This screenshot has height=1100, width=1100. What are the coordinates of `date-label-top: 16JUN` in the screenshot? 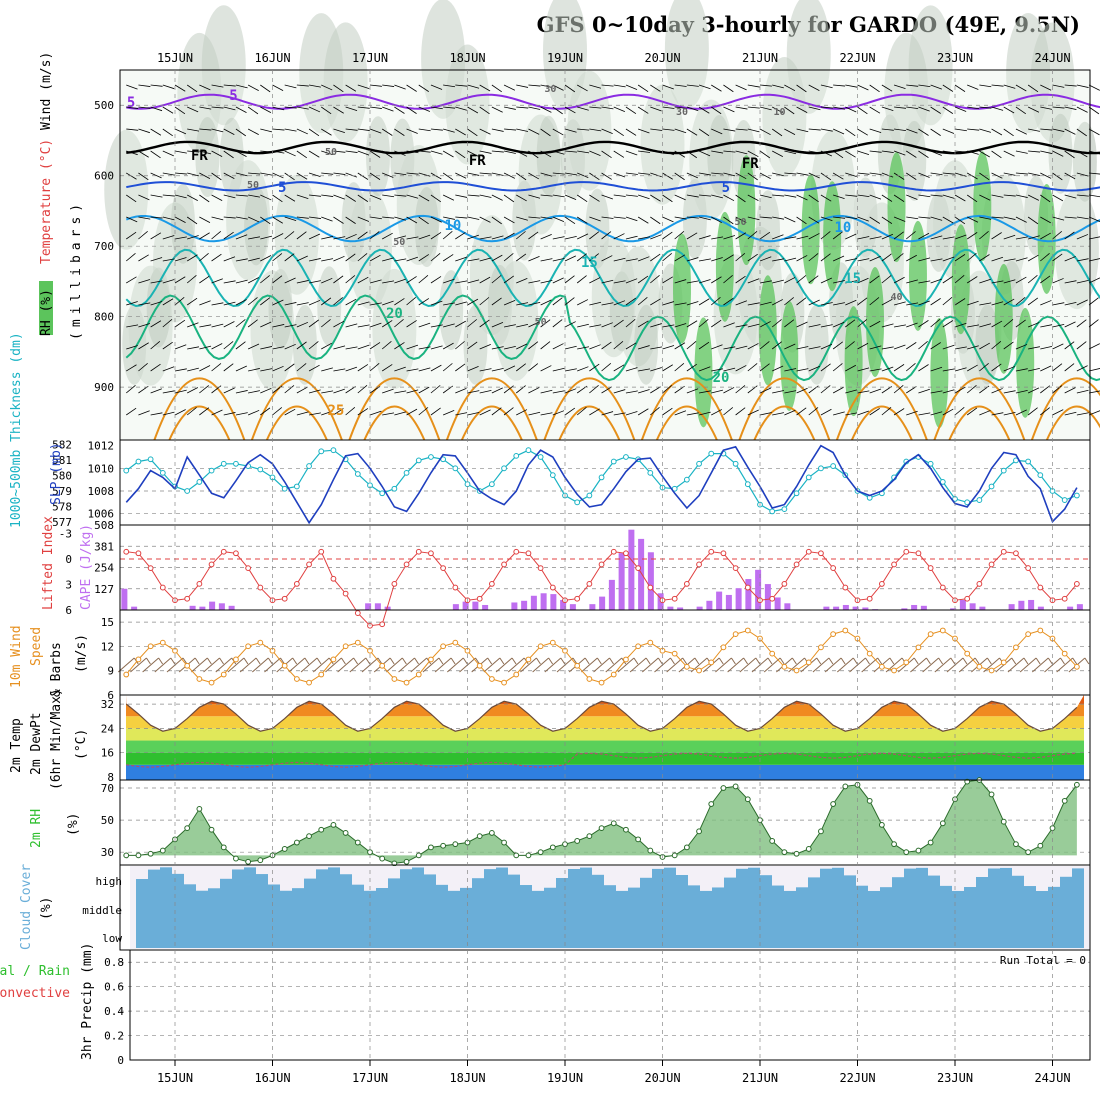 It's located at (272, 58).